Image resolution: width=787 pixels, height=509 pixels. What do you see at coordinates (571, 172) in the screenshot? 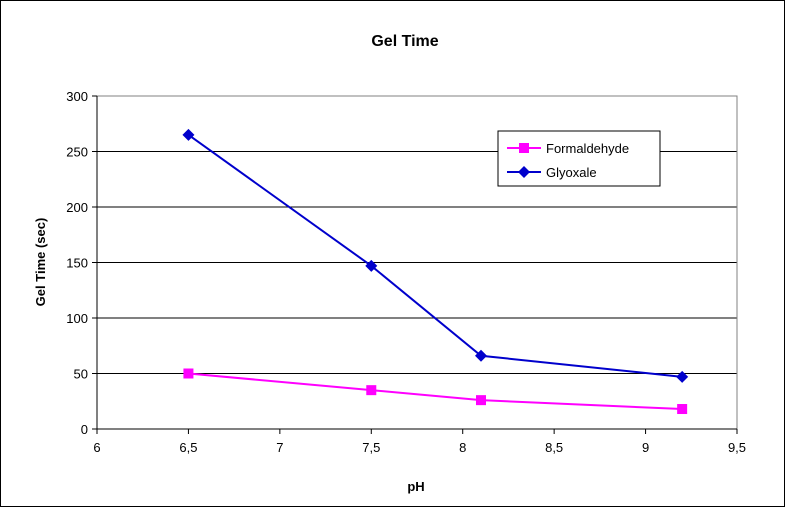
I see `legend-label: Glyoxale` at bounding box center [571, 172].